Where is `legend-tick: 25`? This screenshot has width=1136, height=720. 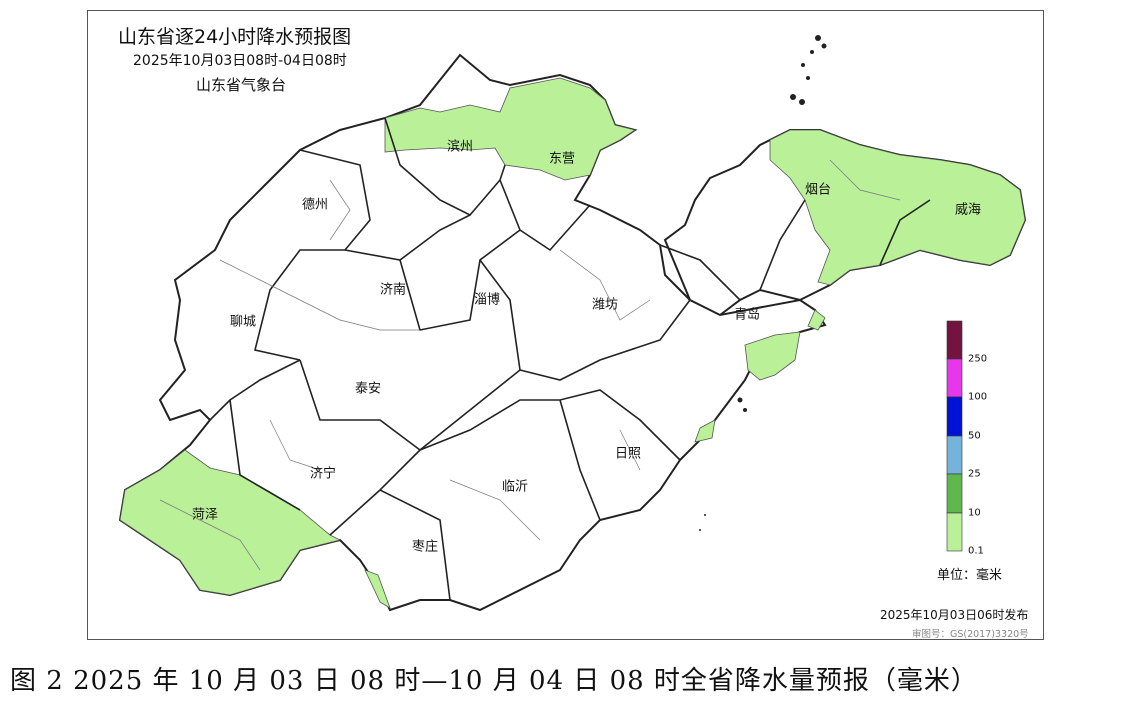
legend-tick: 25 is located at coordinates (974, 474).